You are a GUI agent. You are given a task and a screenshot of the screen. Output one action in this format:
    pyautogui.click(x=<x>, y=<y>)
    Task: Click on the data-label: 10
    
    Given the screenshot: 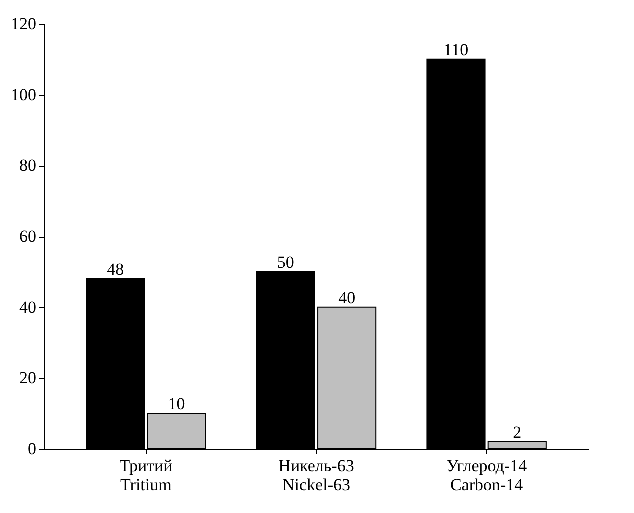 What is the action you would take?
    pyautogui.click(x=177, y=404)
    